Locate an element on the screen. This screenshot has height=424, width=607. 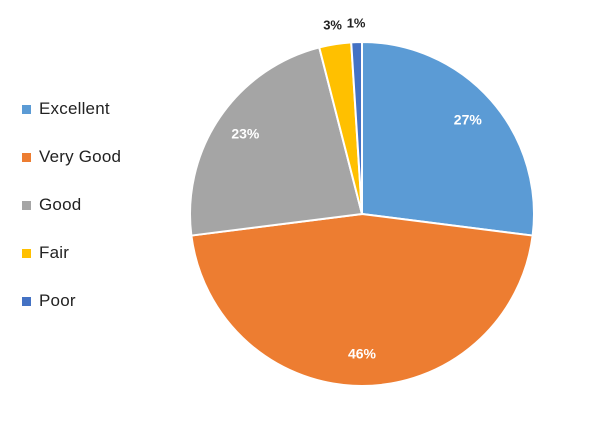
legend-swatch-excellent is located at coordinates (26, 109).